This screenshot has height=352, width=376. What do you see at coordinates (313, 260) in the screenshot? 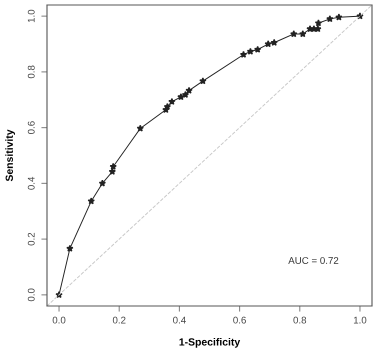
I see `annotation: AUC = 0.72` at bounding box center [313, 260].